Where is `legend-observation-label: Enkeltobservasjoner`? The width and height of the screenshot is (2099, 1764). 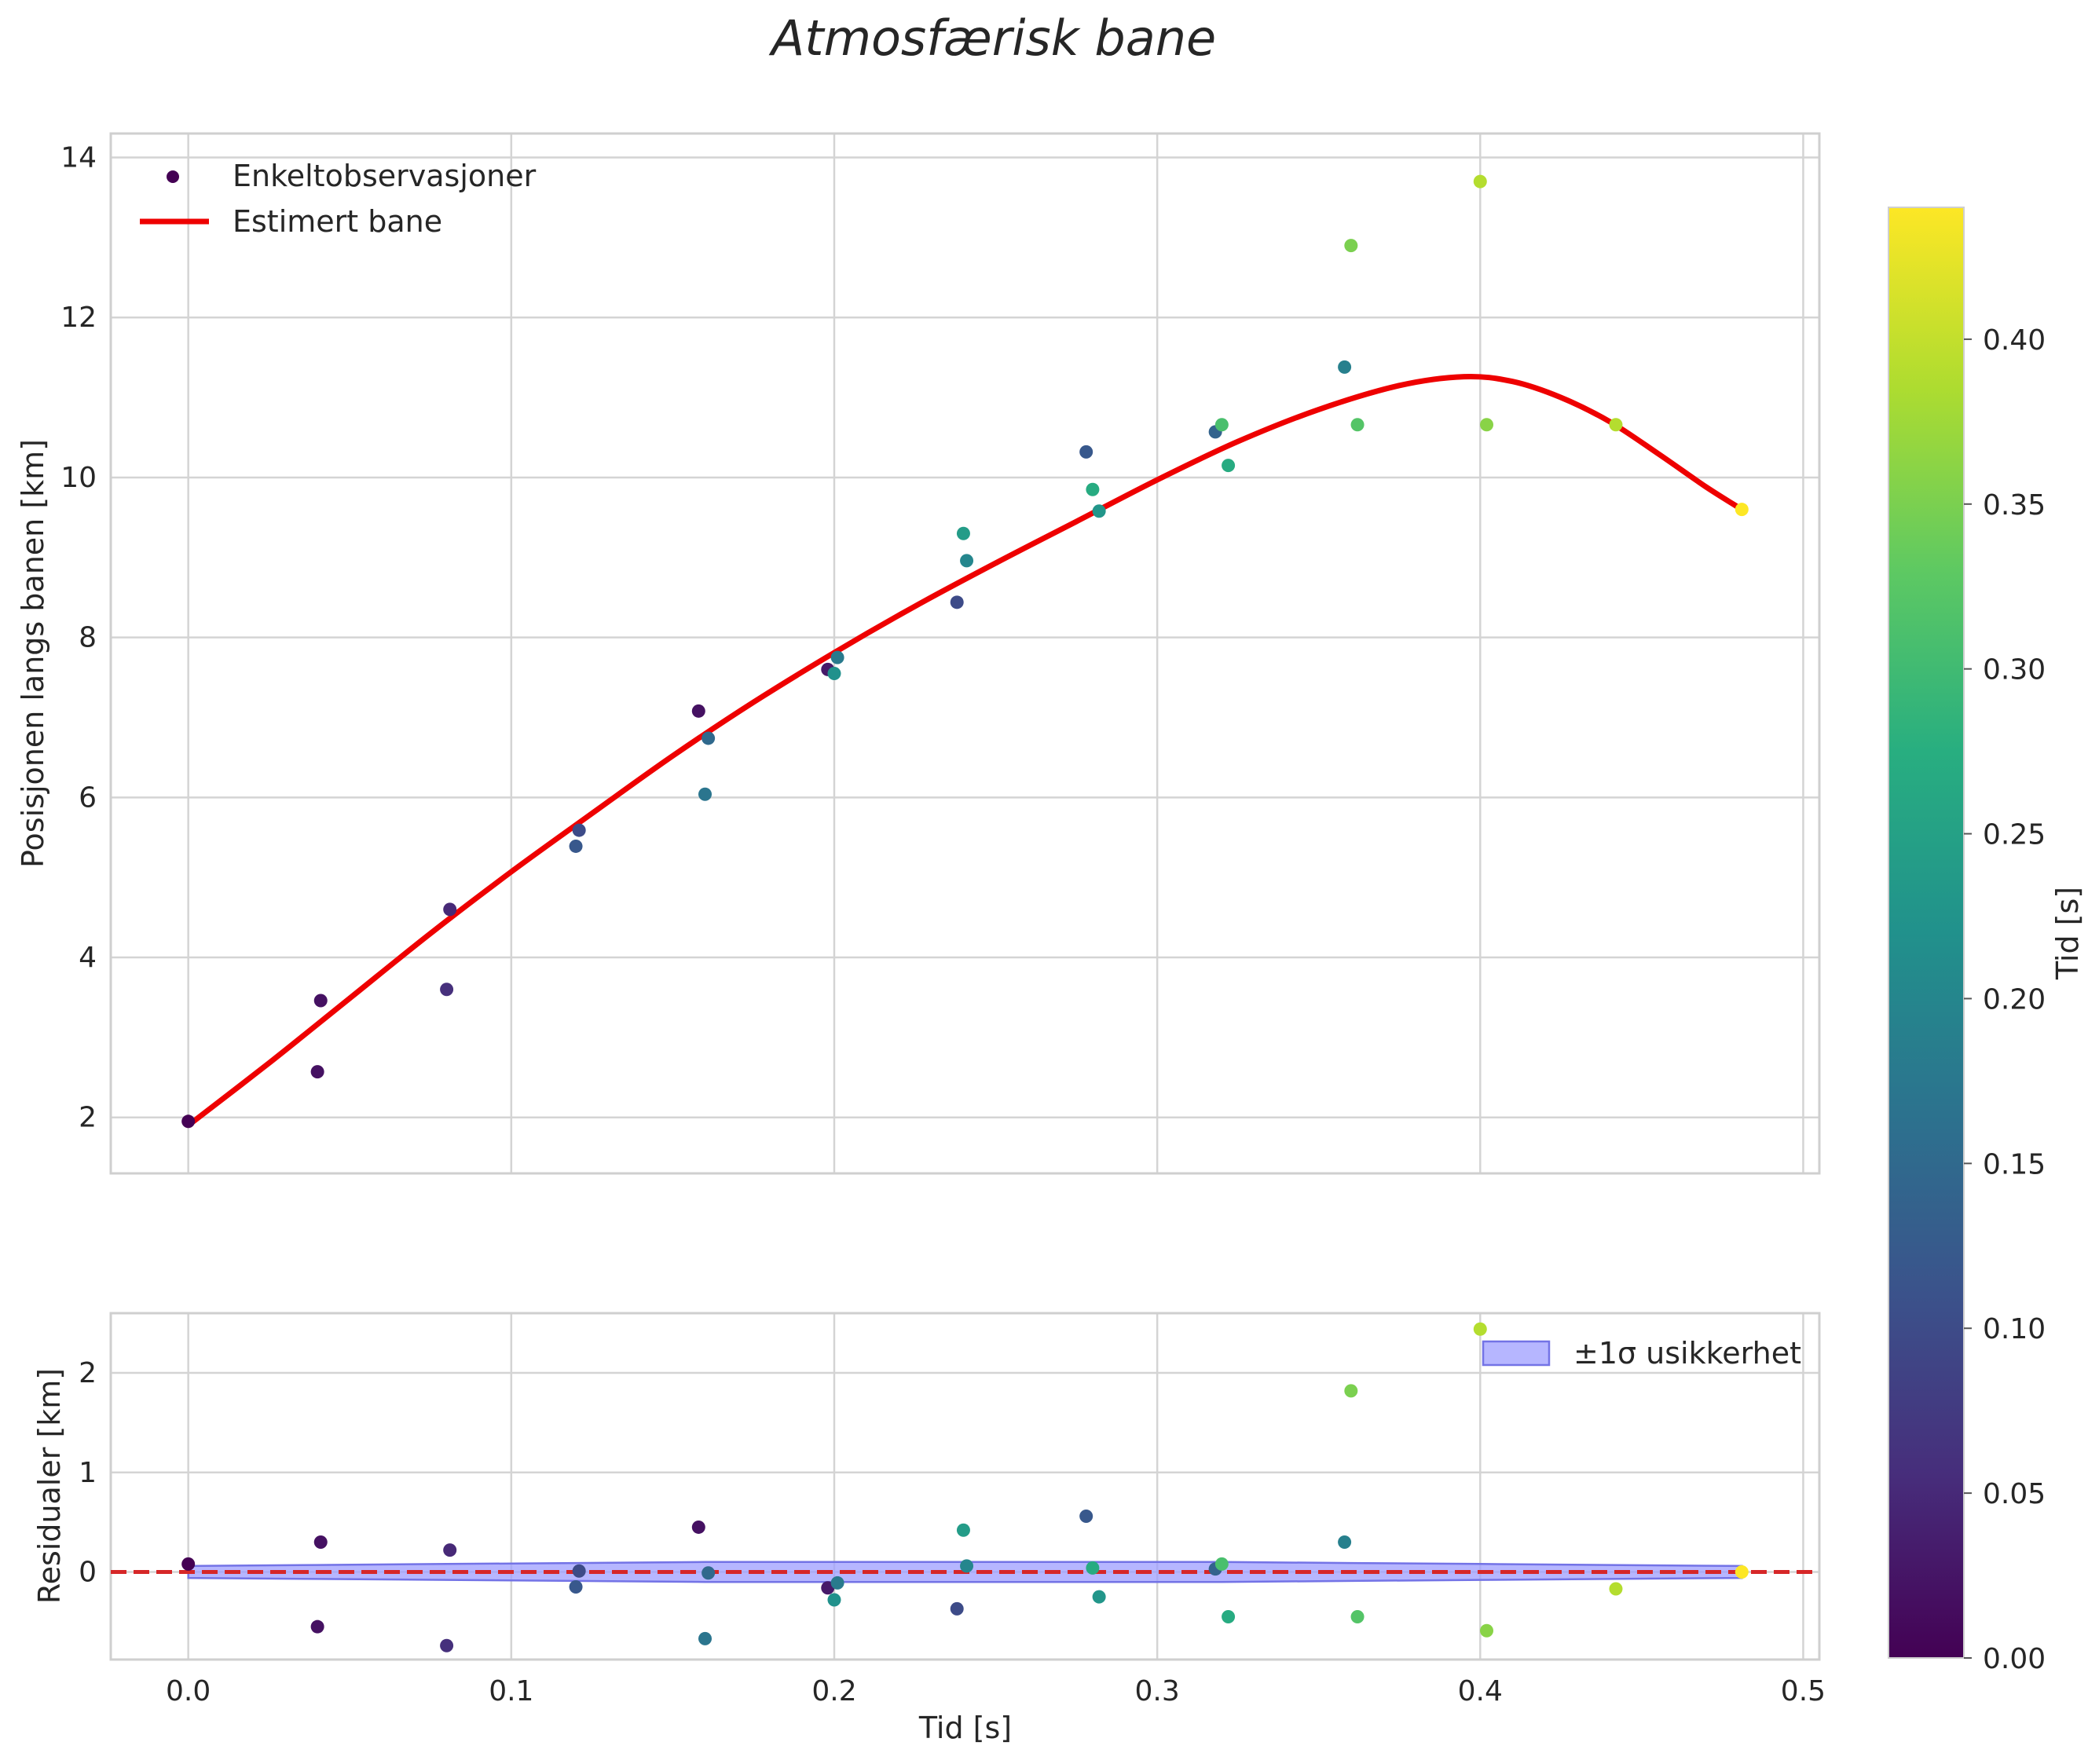 legend-observation-label: Enkeltobservasjoner is located at coordinates (385, 176).